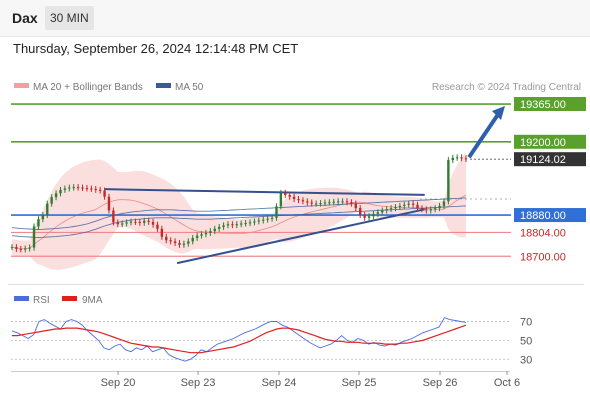  I want to click on timeframe-button: 30 MIN, so click(69, 18).